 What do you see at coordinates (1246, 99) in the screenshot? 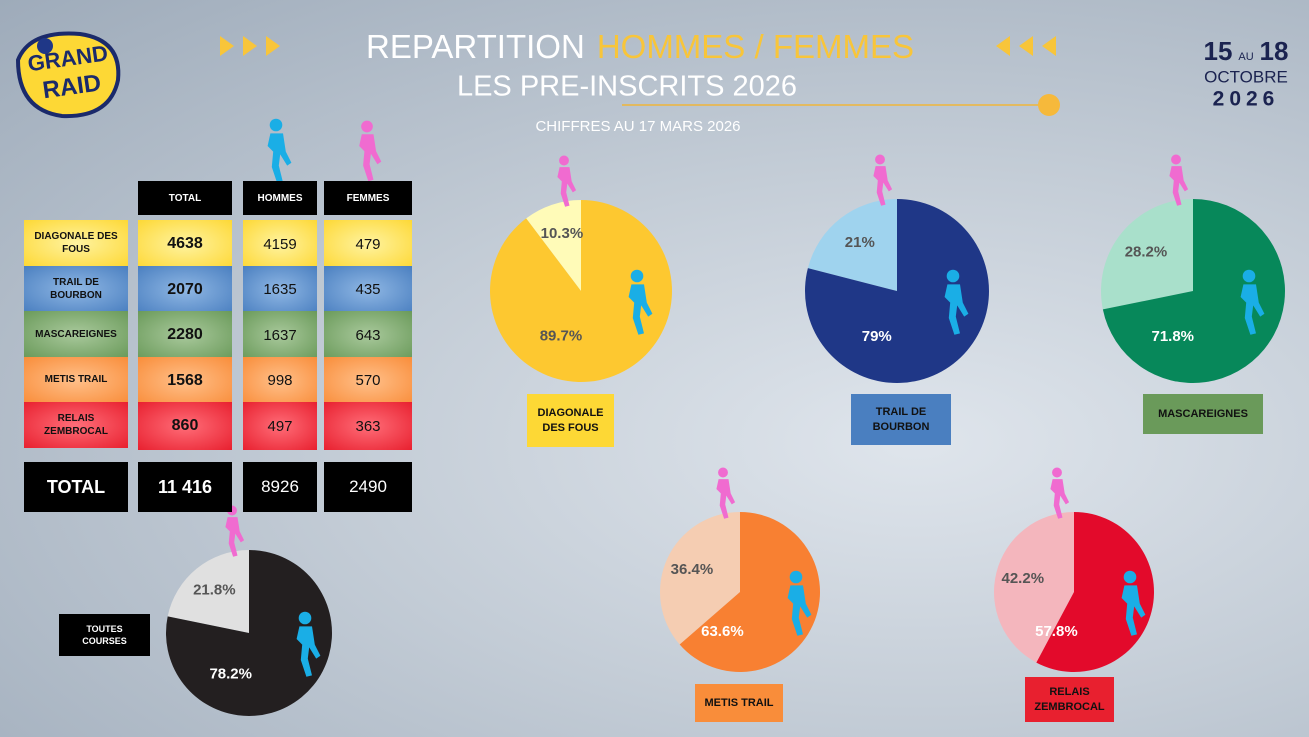
I see `date-year: 2026` at bounding box center [1246, 99].